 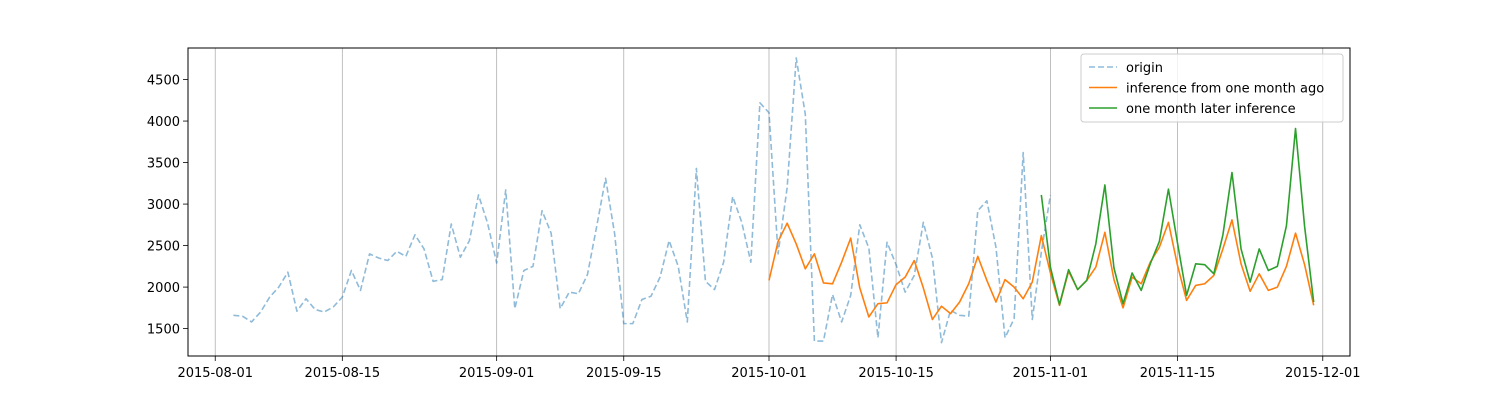 What do you see at coordinates (1144, 68) in the screenshot?
I see `legend-label: origin` at bounding box center [1144, 68].